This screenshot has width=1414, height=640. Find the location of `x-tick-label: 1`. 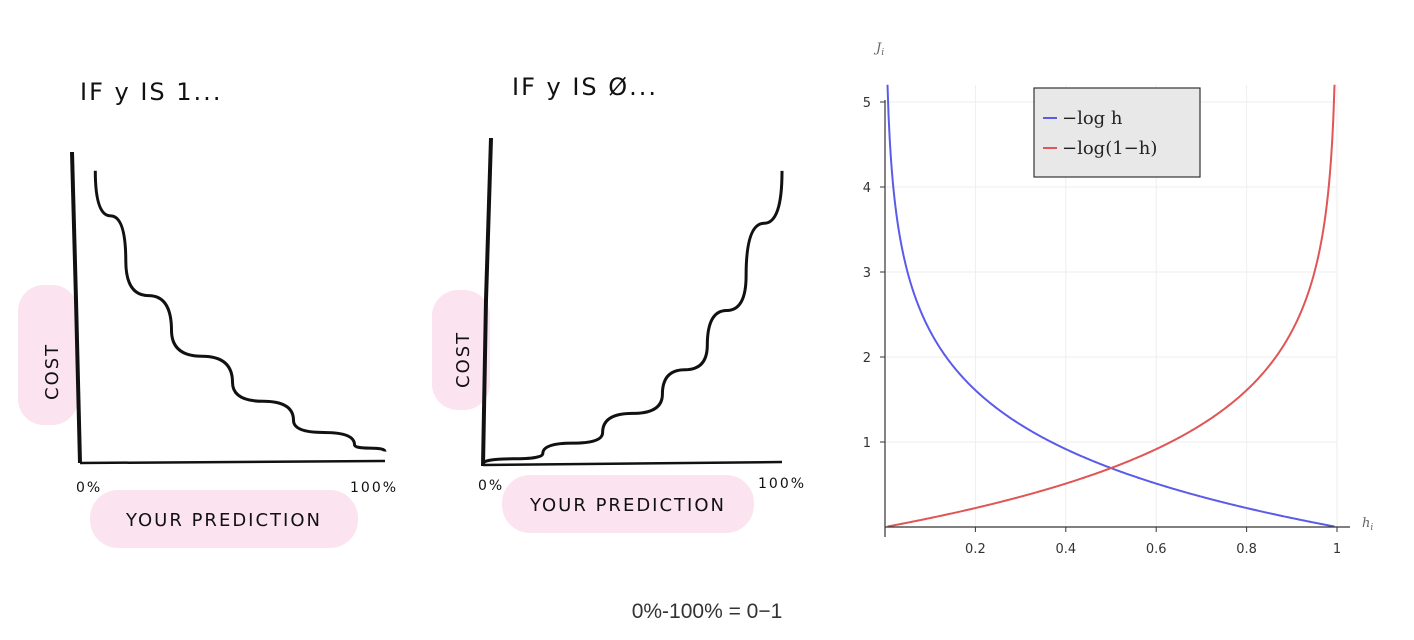

x-tick-label: 1 is located at coordinates (1337, 549).